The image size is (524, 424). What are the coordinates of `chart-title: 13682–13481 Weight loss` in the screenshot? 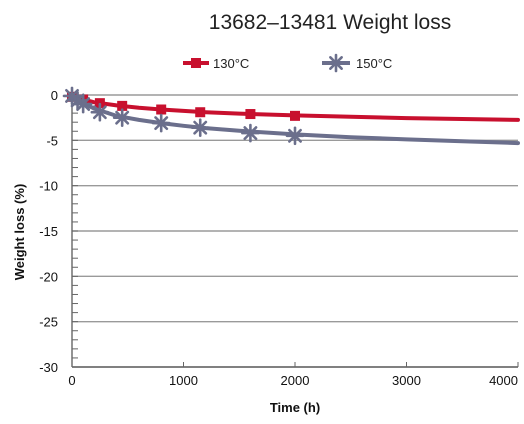 It's located at (330, 22).